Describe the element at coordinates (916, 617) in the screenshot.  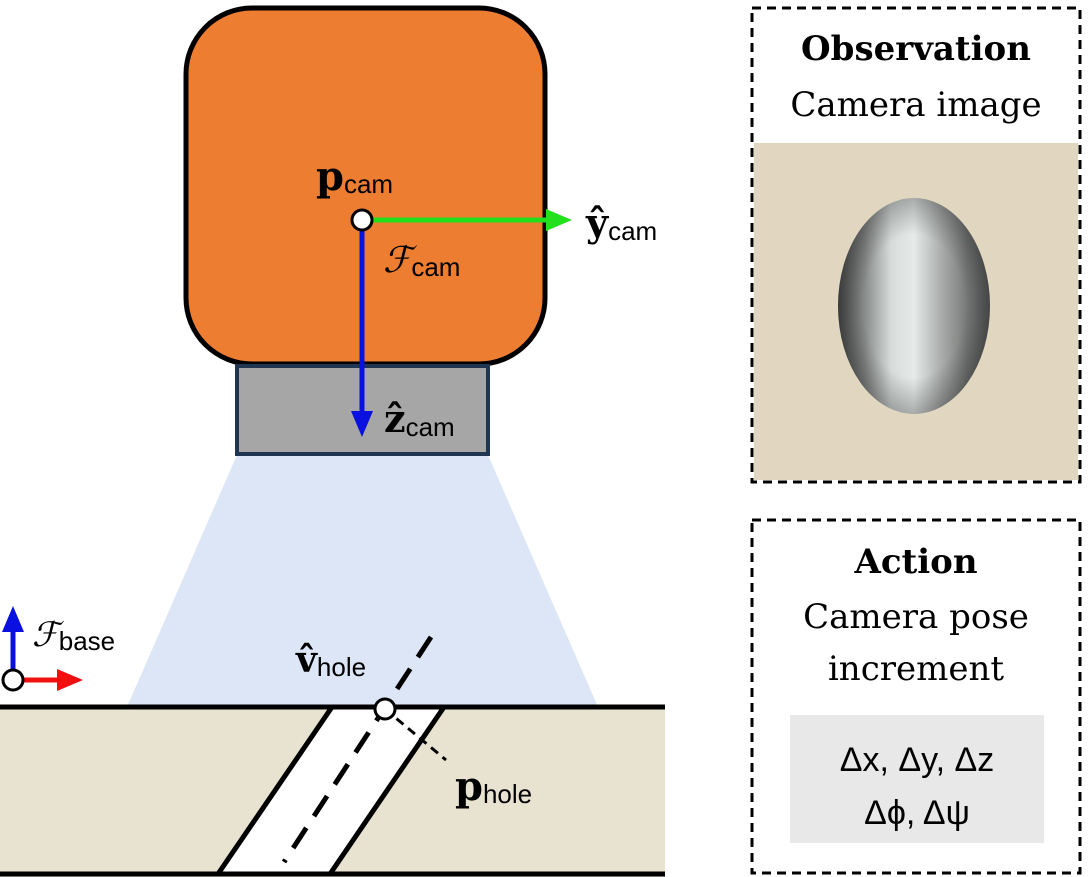
I see `action-description-line1: Camera pose` at that location.